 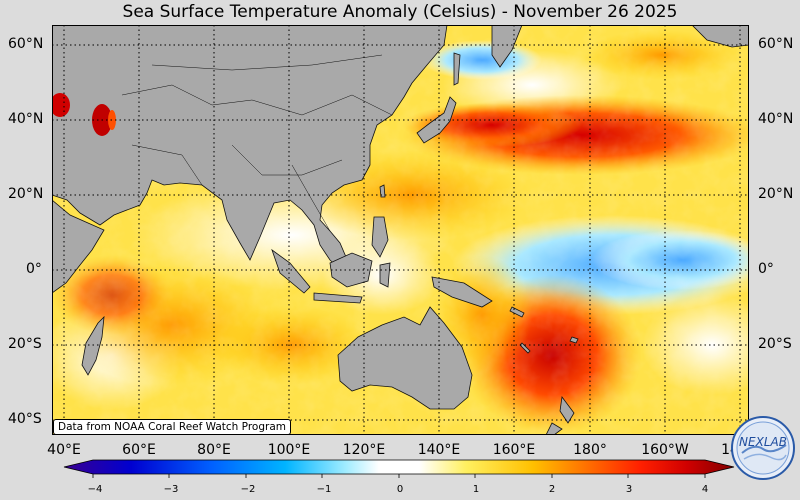 What do you see at coordinates (554, 428) in the screenshot?
I see `land-new-zealand-south` at bounding box center [554, 428].